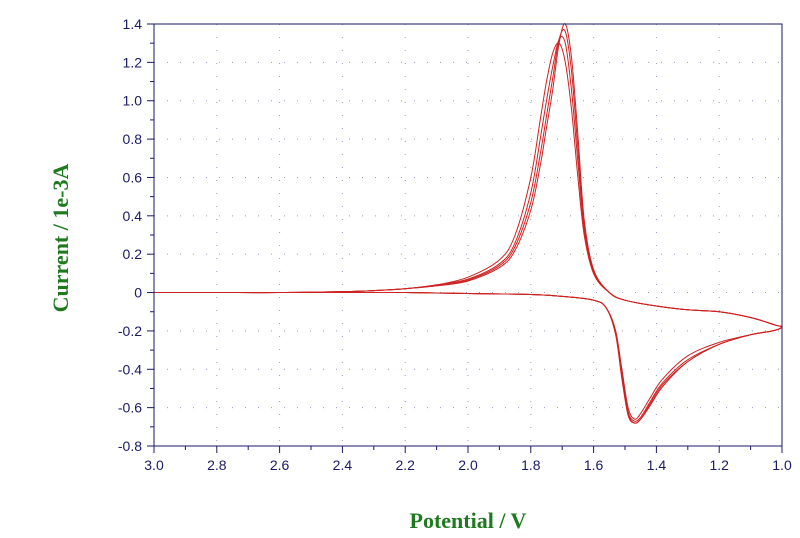 This screenshot has width=800, height=538. What do you see at coordinates (130, 369) in the screenshot?
I see `y-tick-label: -0.4` at bounding box center [130, 369].